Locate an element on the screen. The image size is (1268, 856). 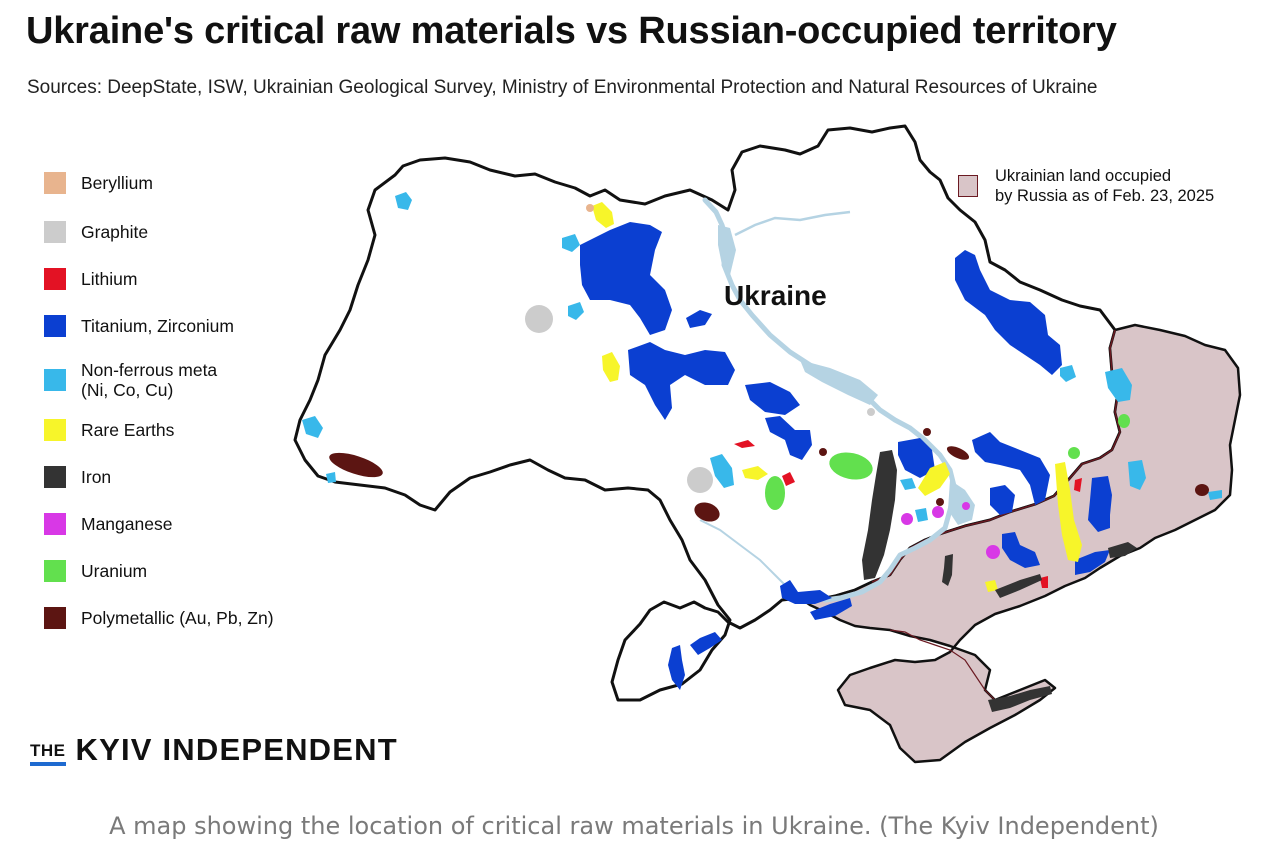
legend-label: Polymetallic (Au, Pb, Zn) is located at coordinates (177, 618).